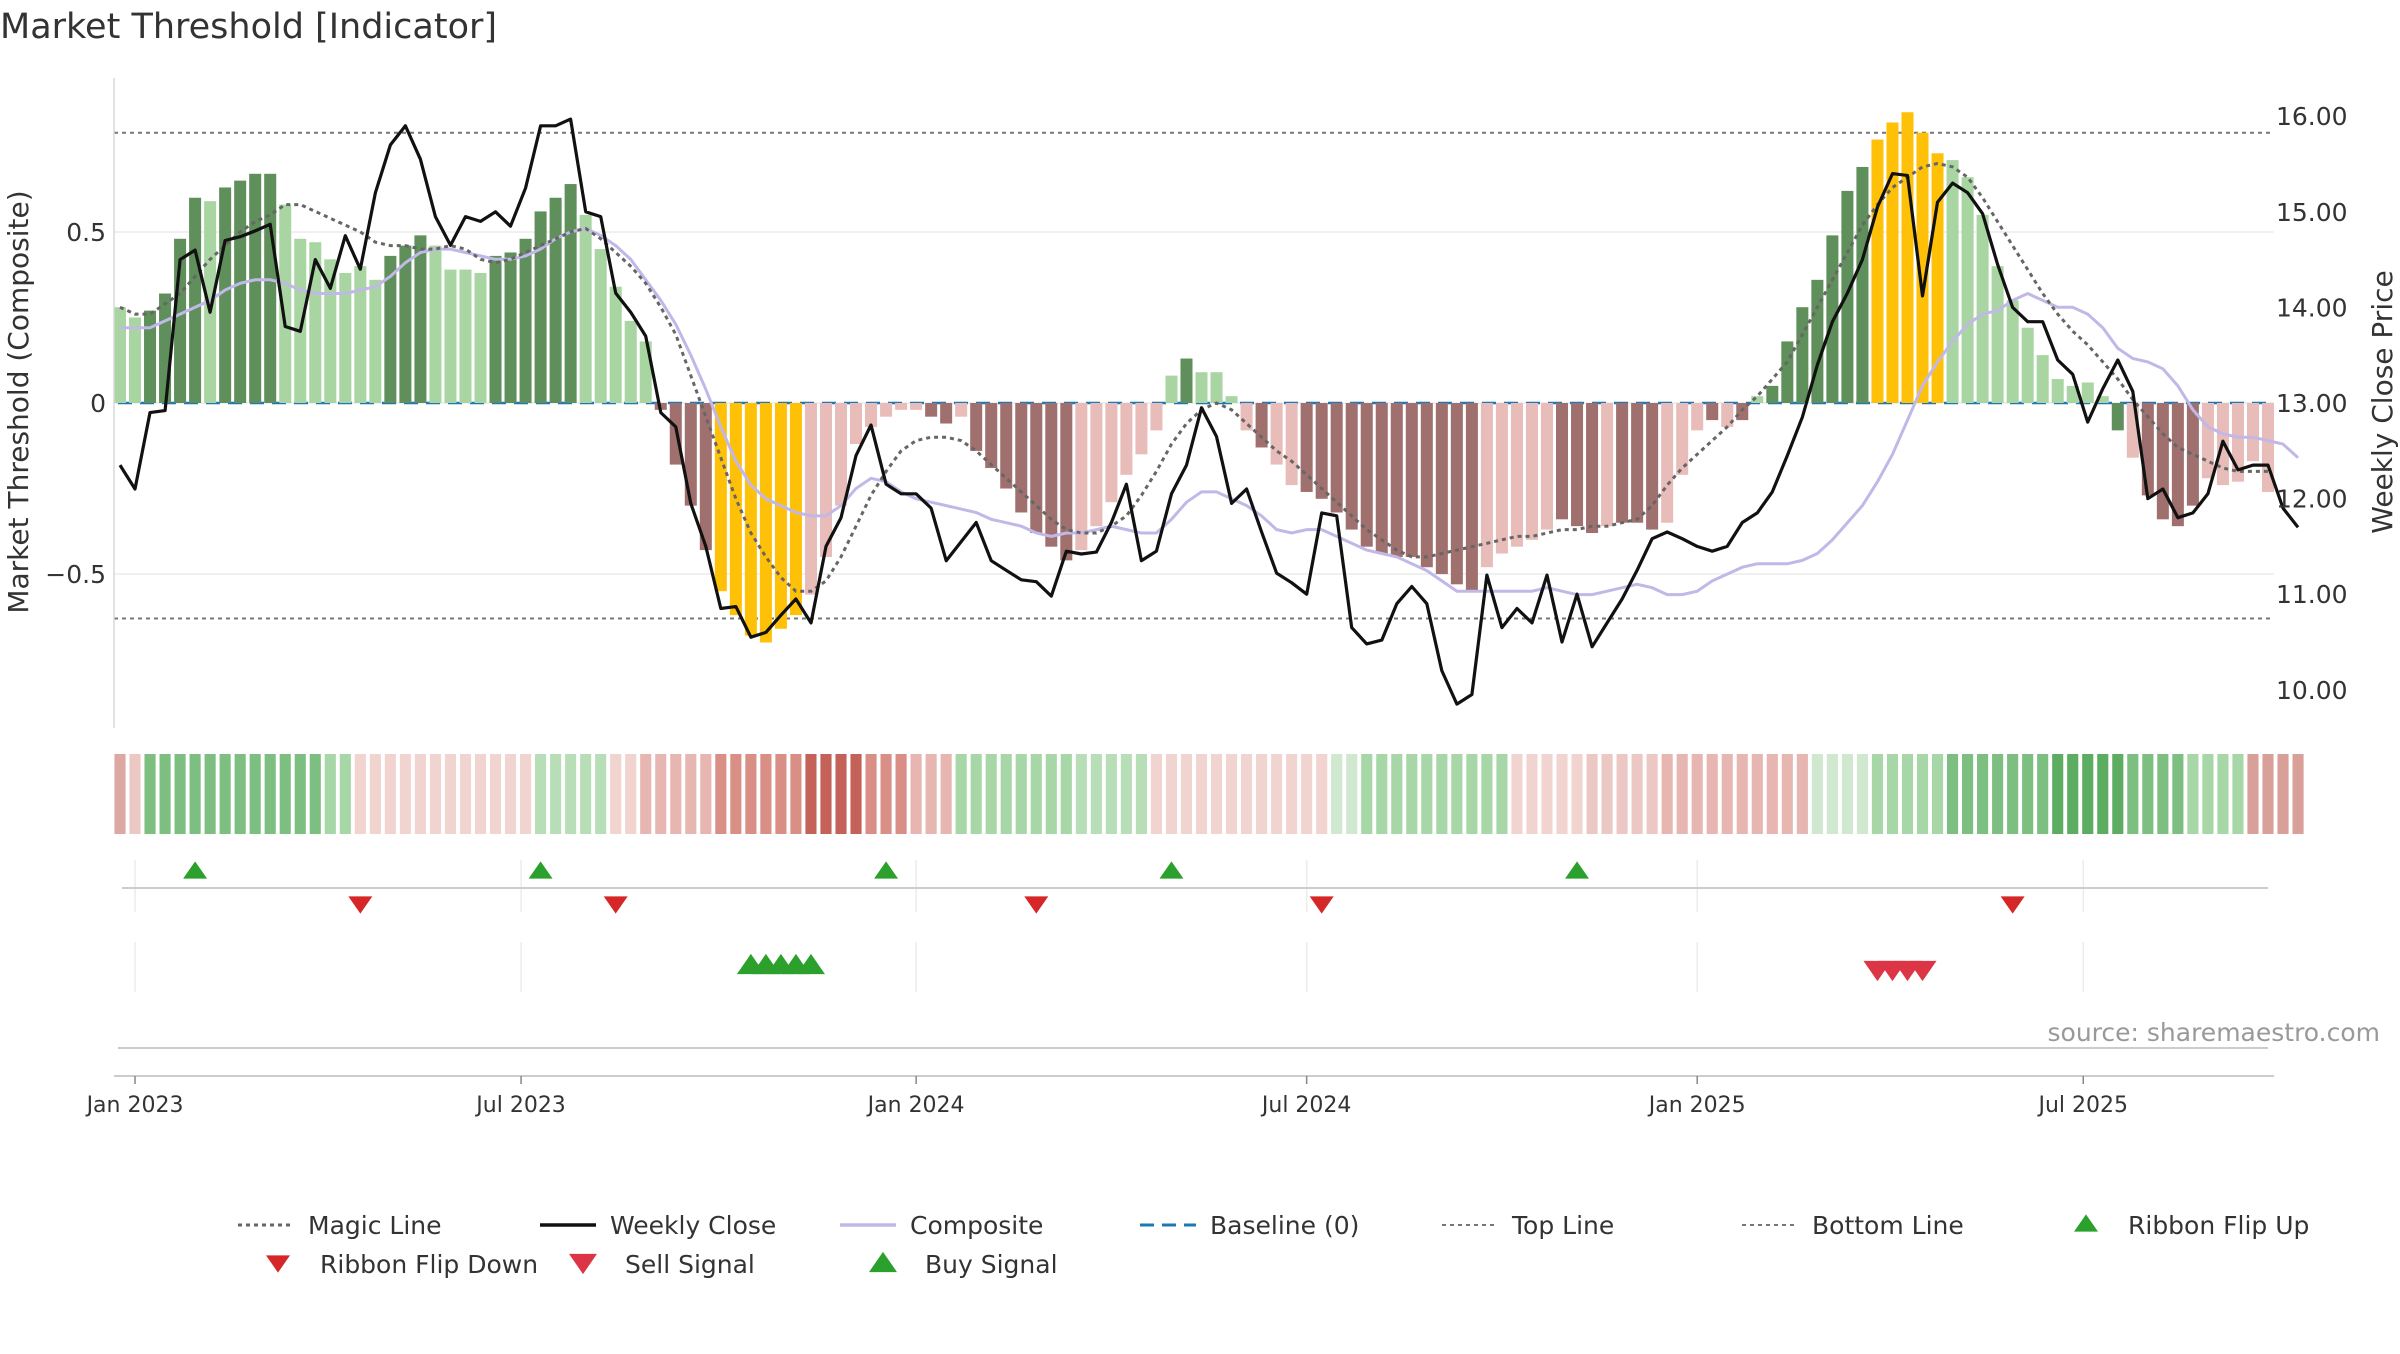  Describe the element at coordinates (1888, 1225) in the screenshot. I see `legend-label-bottom: Bottom Line` at that location.